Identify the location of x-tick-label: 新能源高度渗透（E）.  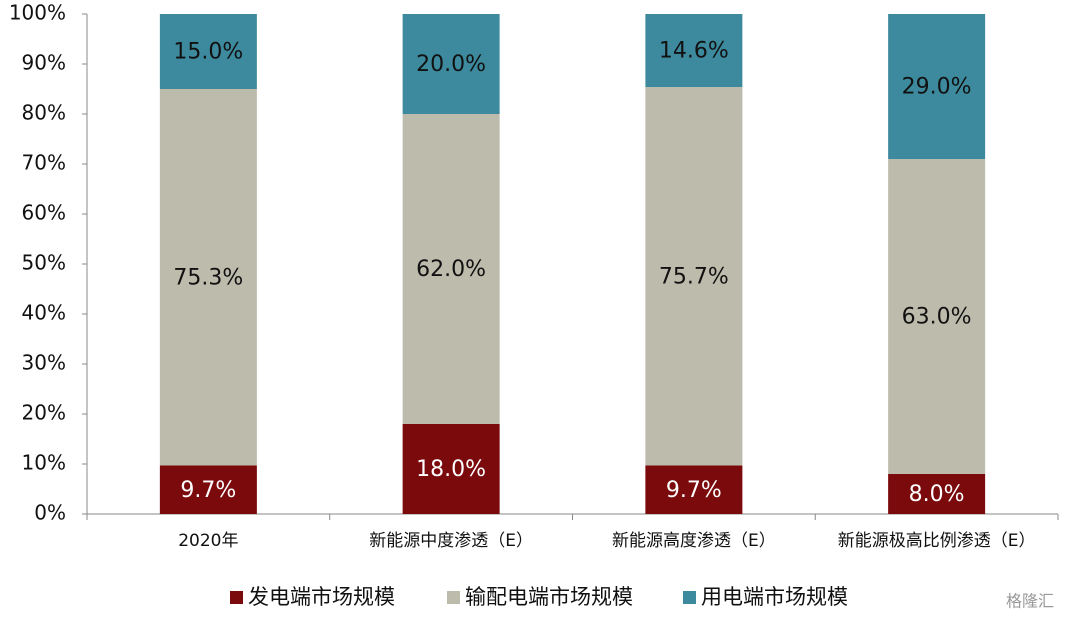
(694, 541).